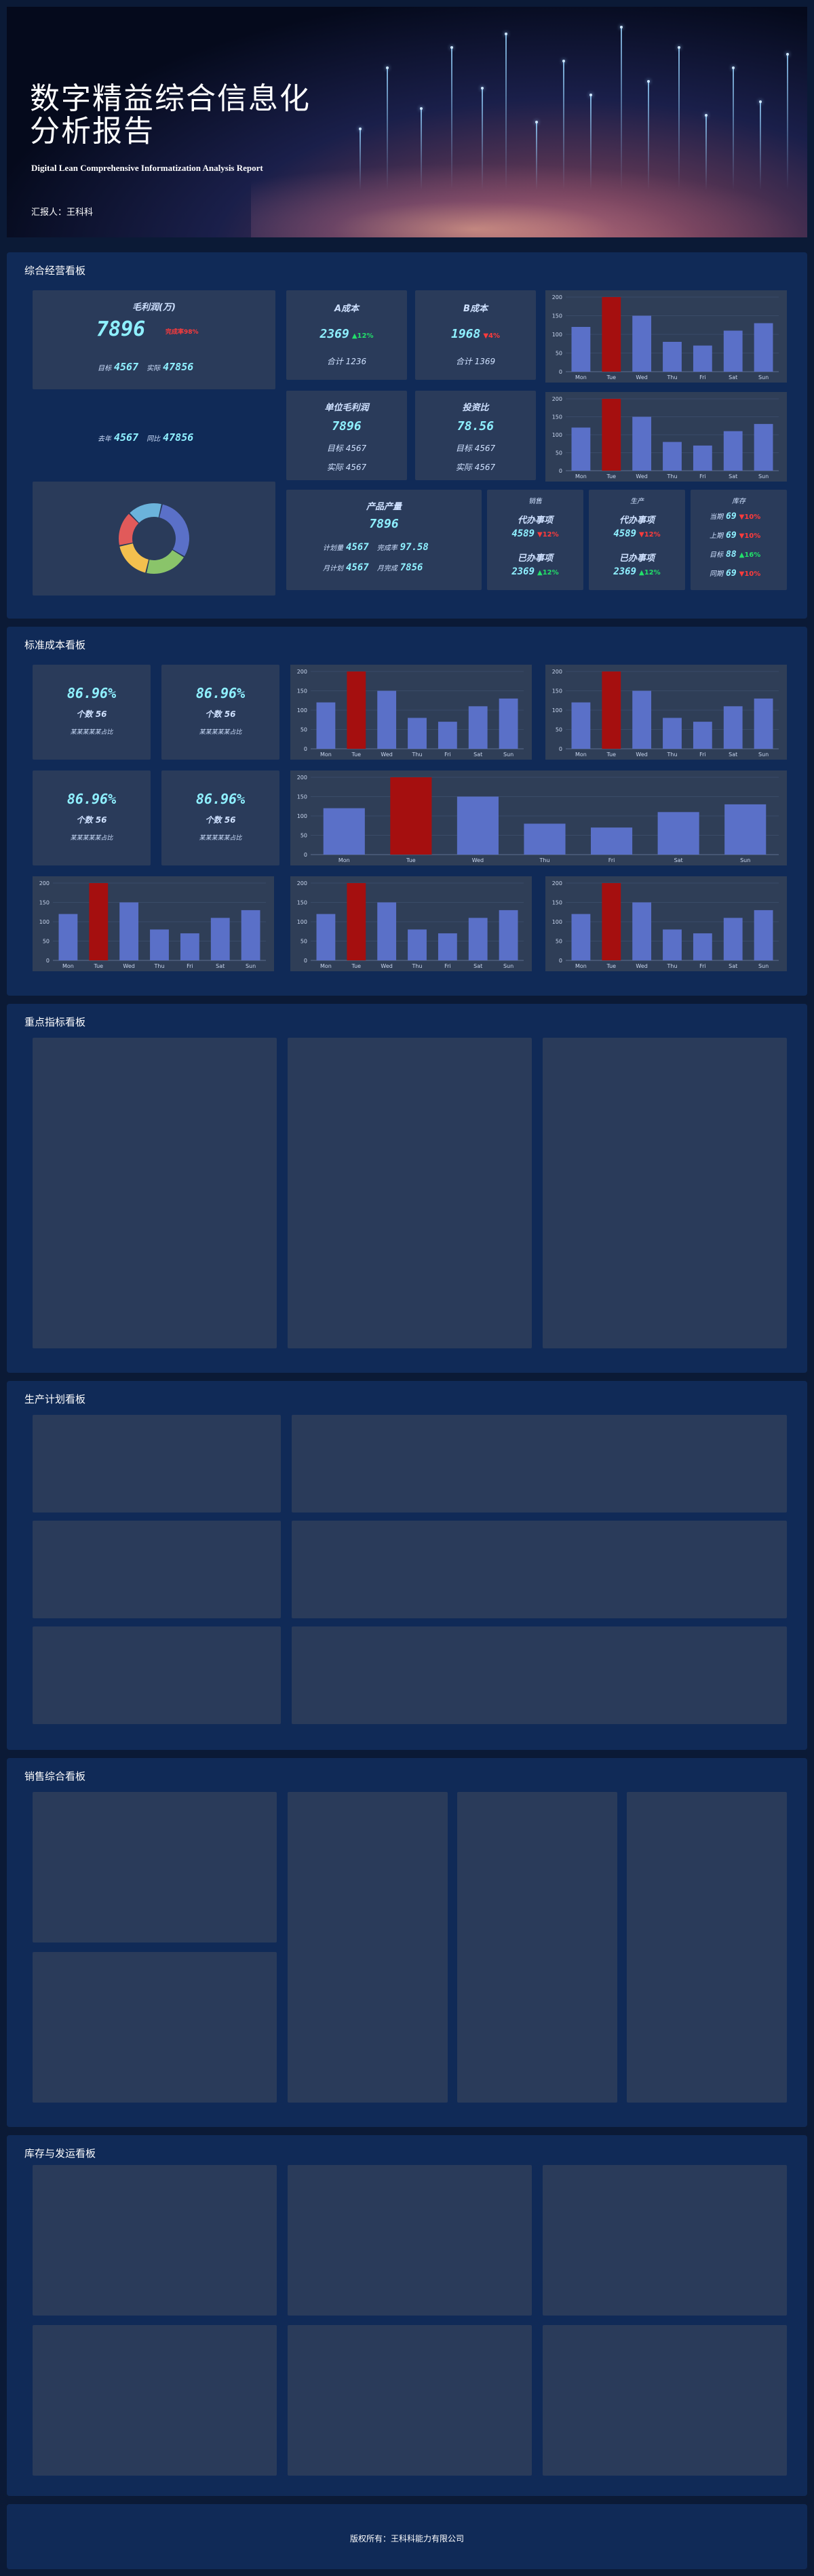  I want to click on b-cost-sub: 合计 1369, so click(475, 361).